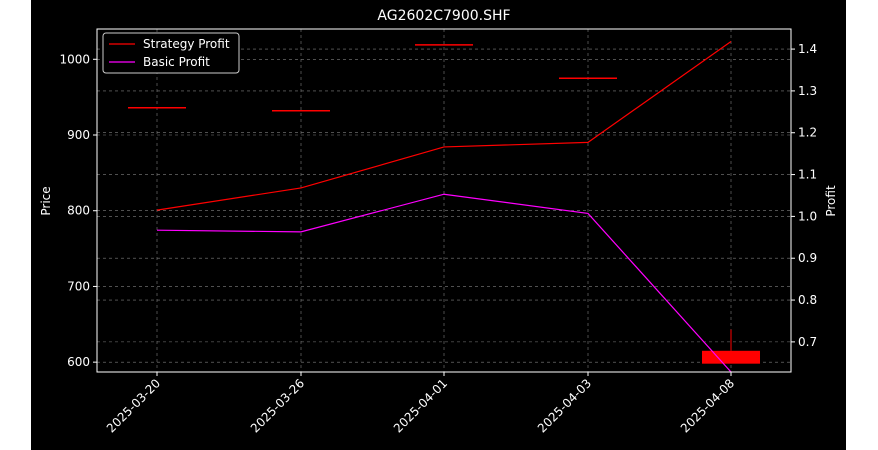  What do you see at coordinates (807, 258) in the screenshot?
I see `y2-tick-label: 0.9` at bounding box center [807, 258].